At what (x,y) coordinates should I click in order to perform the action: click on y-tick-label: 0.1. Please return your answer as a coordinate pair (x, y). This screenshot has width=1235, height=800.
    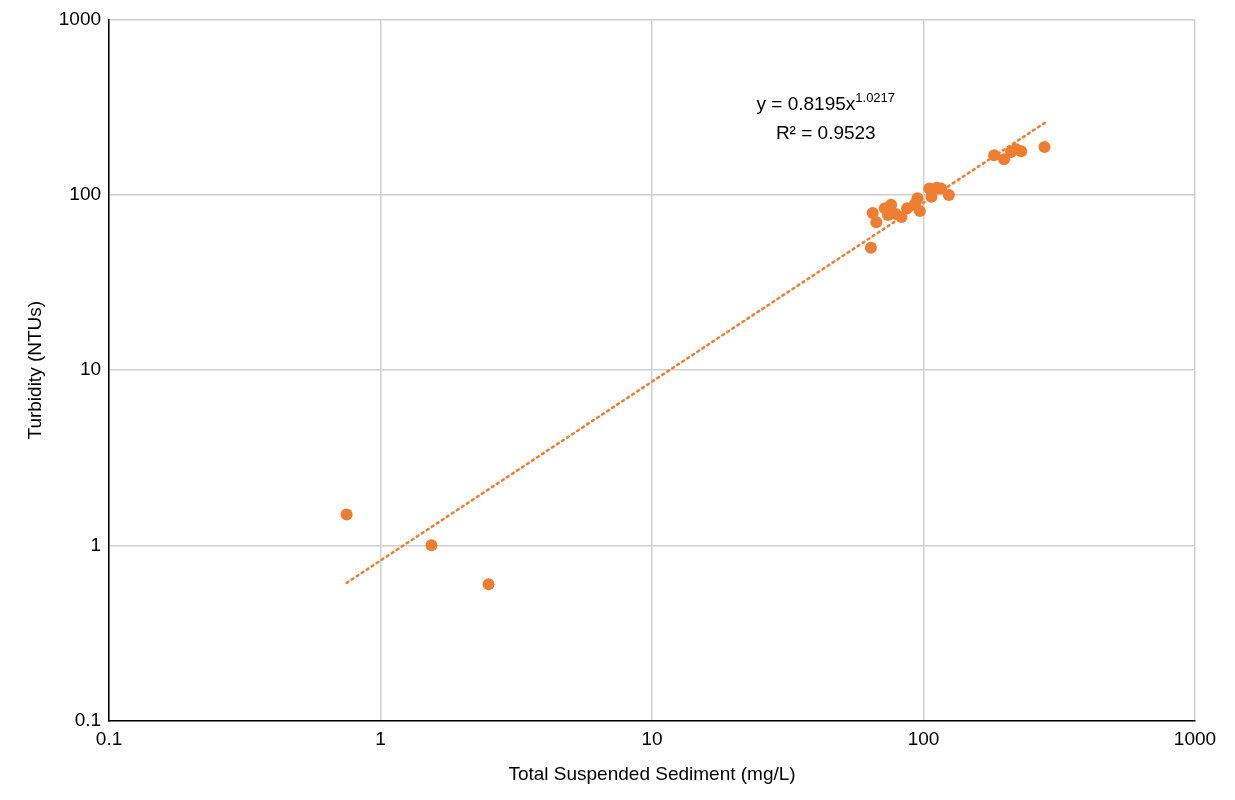
    Looking at the image, I should click on (88, 719).